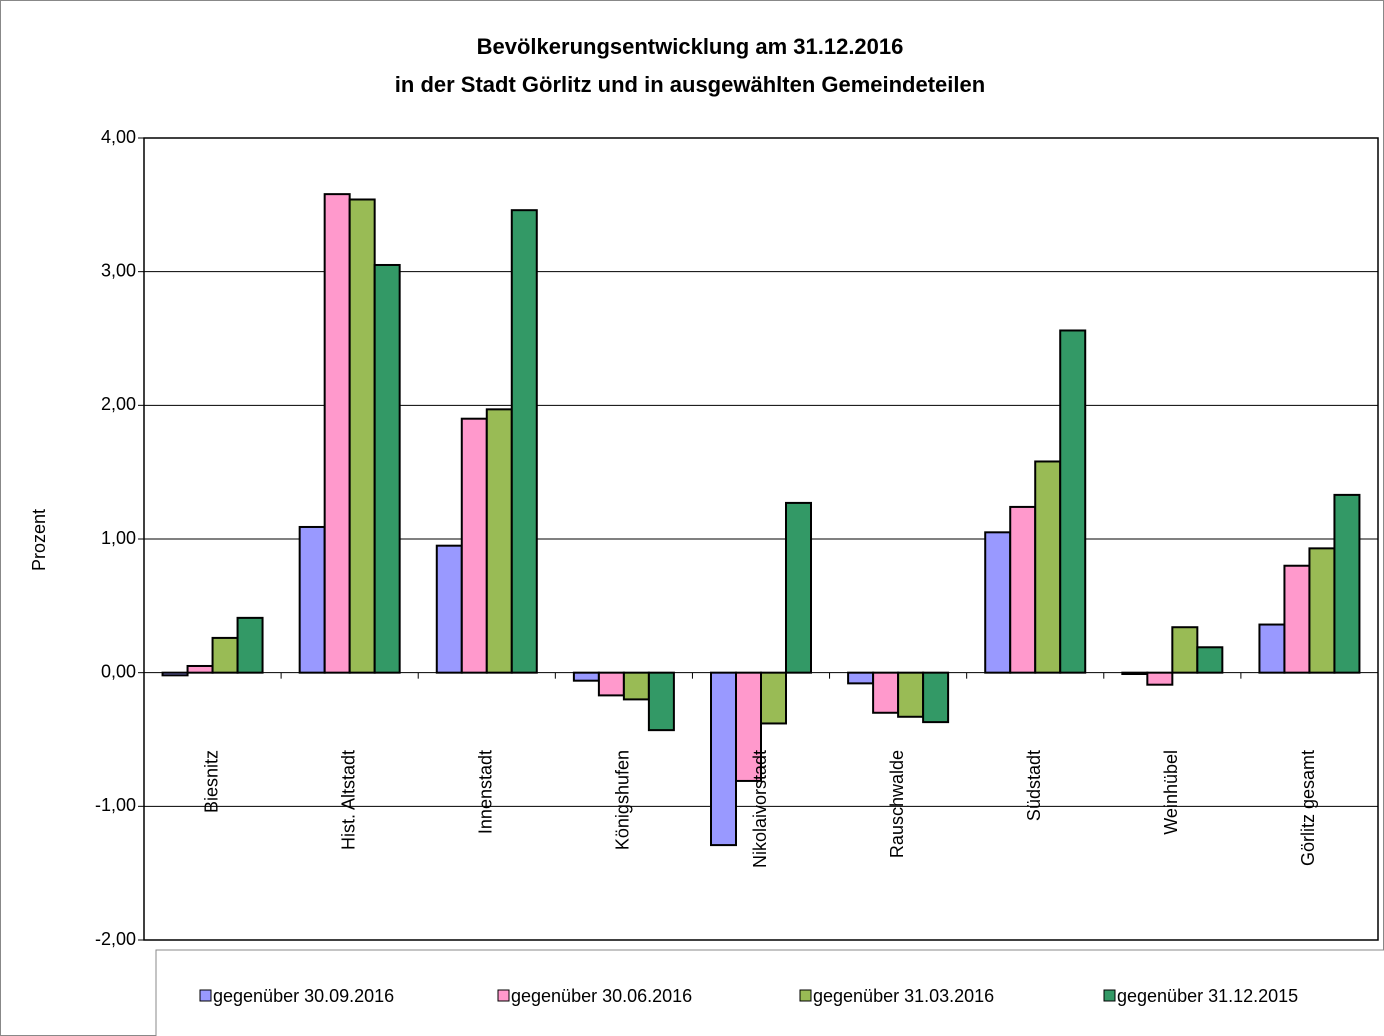 The image size is (1384, 1036). I want to click on x-tick-label: Biesnitz, so click(211, 781).